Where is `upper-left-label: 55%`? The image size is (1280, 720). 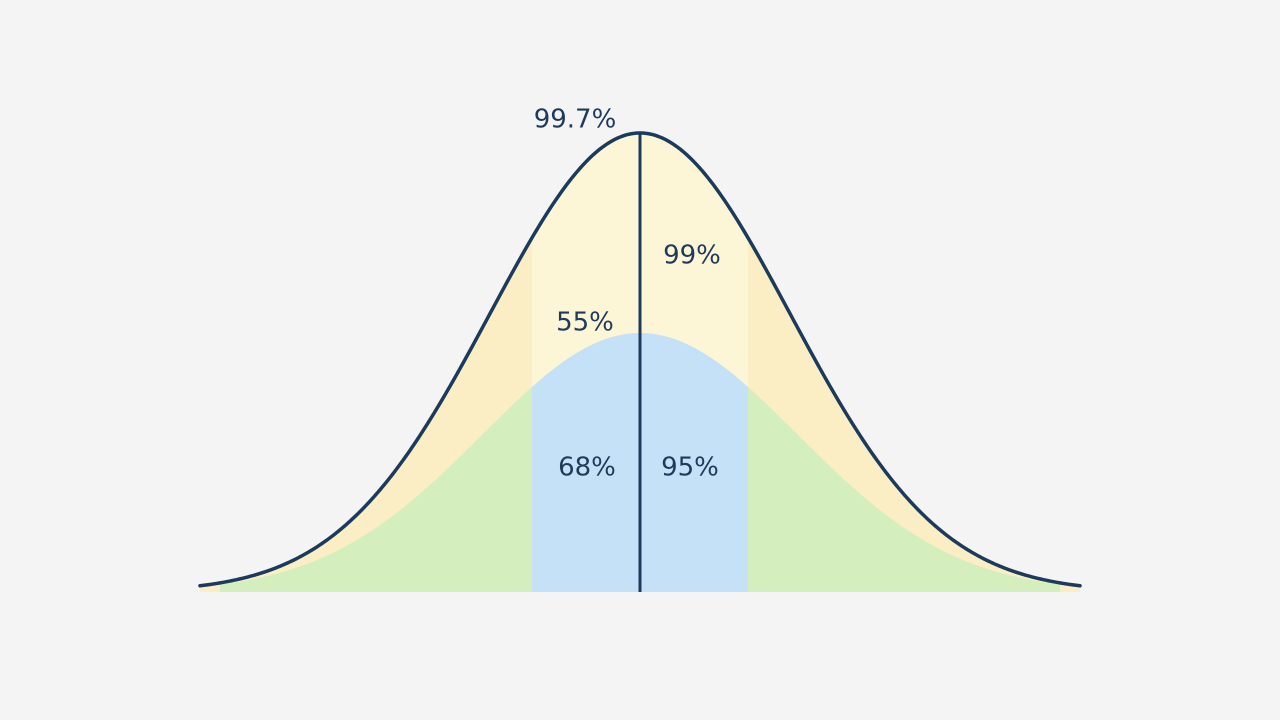 upper-left-label: 55% is located at coordinates (585, 323).